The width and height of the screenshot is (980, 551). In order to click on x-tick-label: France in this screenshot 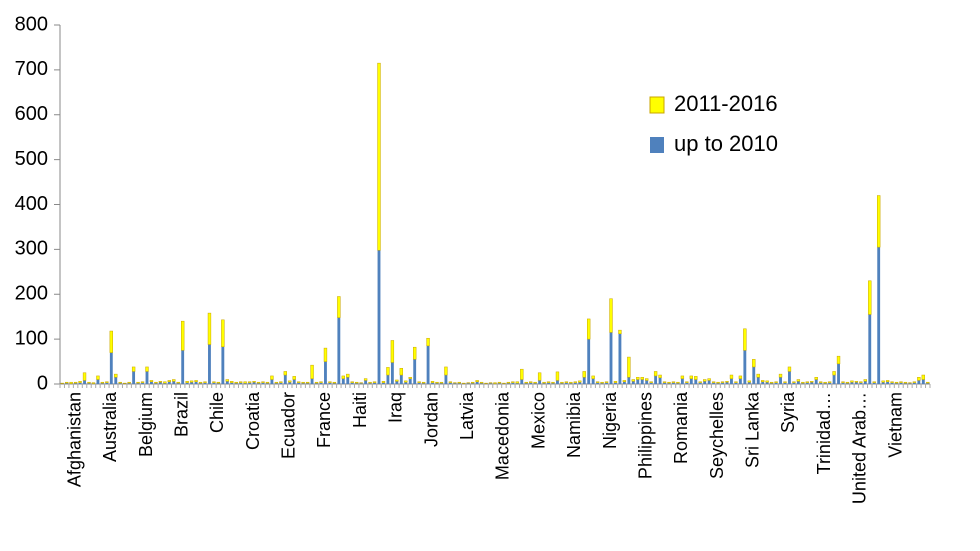, I will do `click(324, 420)`.